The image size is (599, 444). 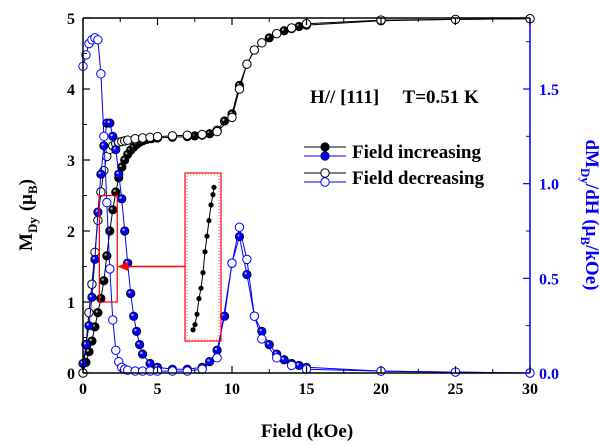 I want to click on x-tick-label: 15, so click(x=307, y=389).